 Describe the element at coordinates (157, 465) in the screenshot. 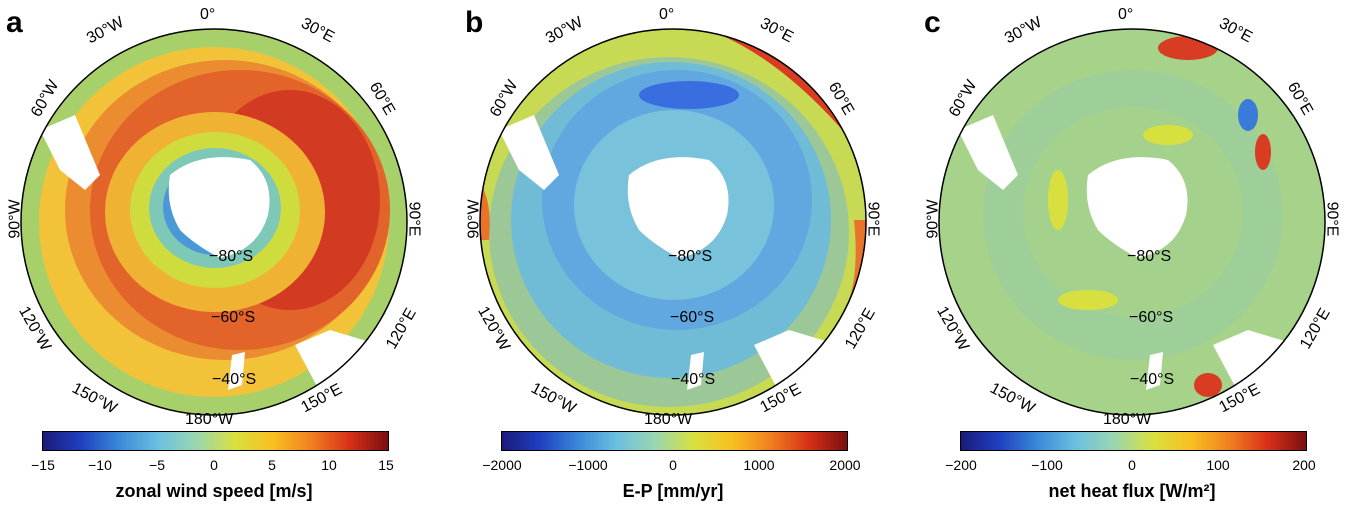

I see `colorbar-tick: −5` at that location.